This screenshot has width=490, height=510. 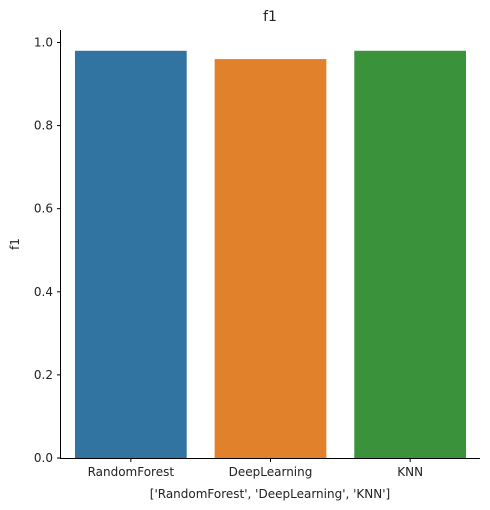 What do you see at coordinates (43, 126) in the screenshot?
I see `y-tick-label: 0.8` at bounding box center [43, 126].